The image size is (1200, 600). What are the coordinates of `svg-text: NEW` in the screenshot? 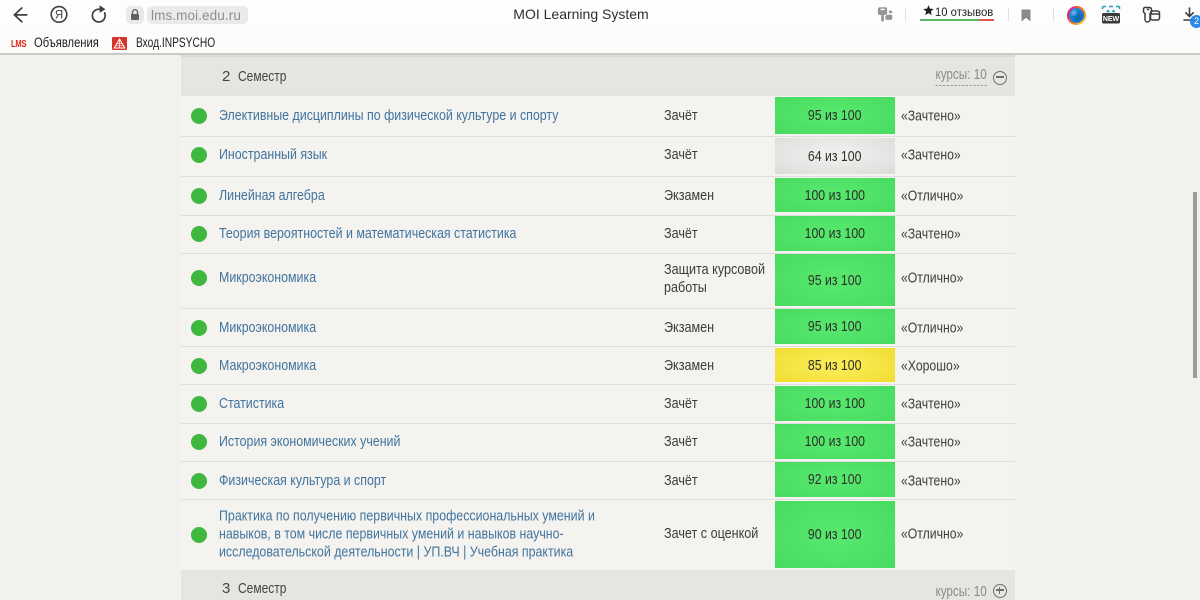 It's located at (1111, 19).